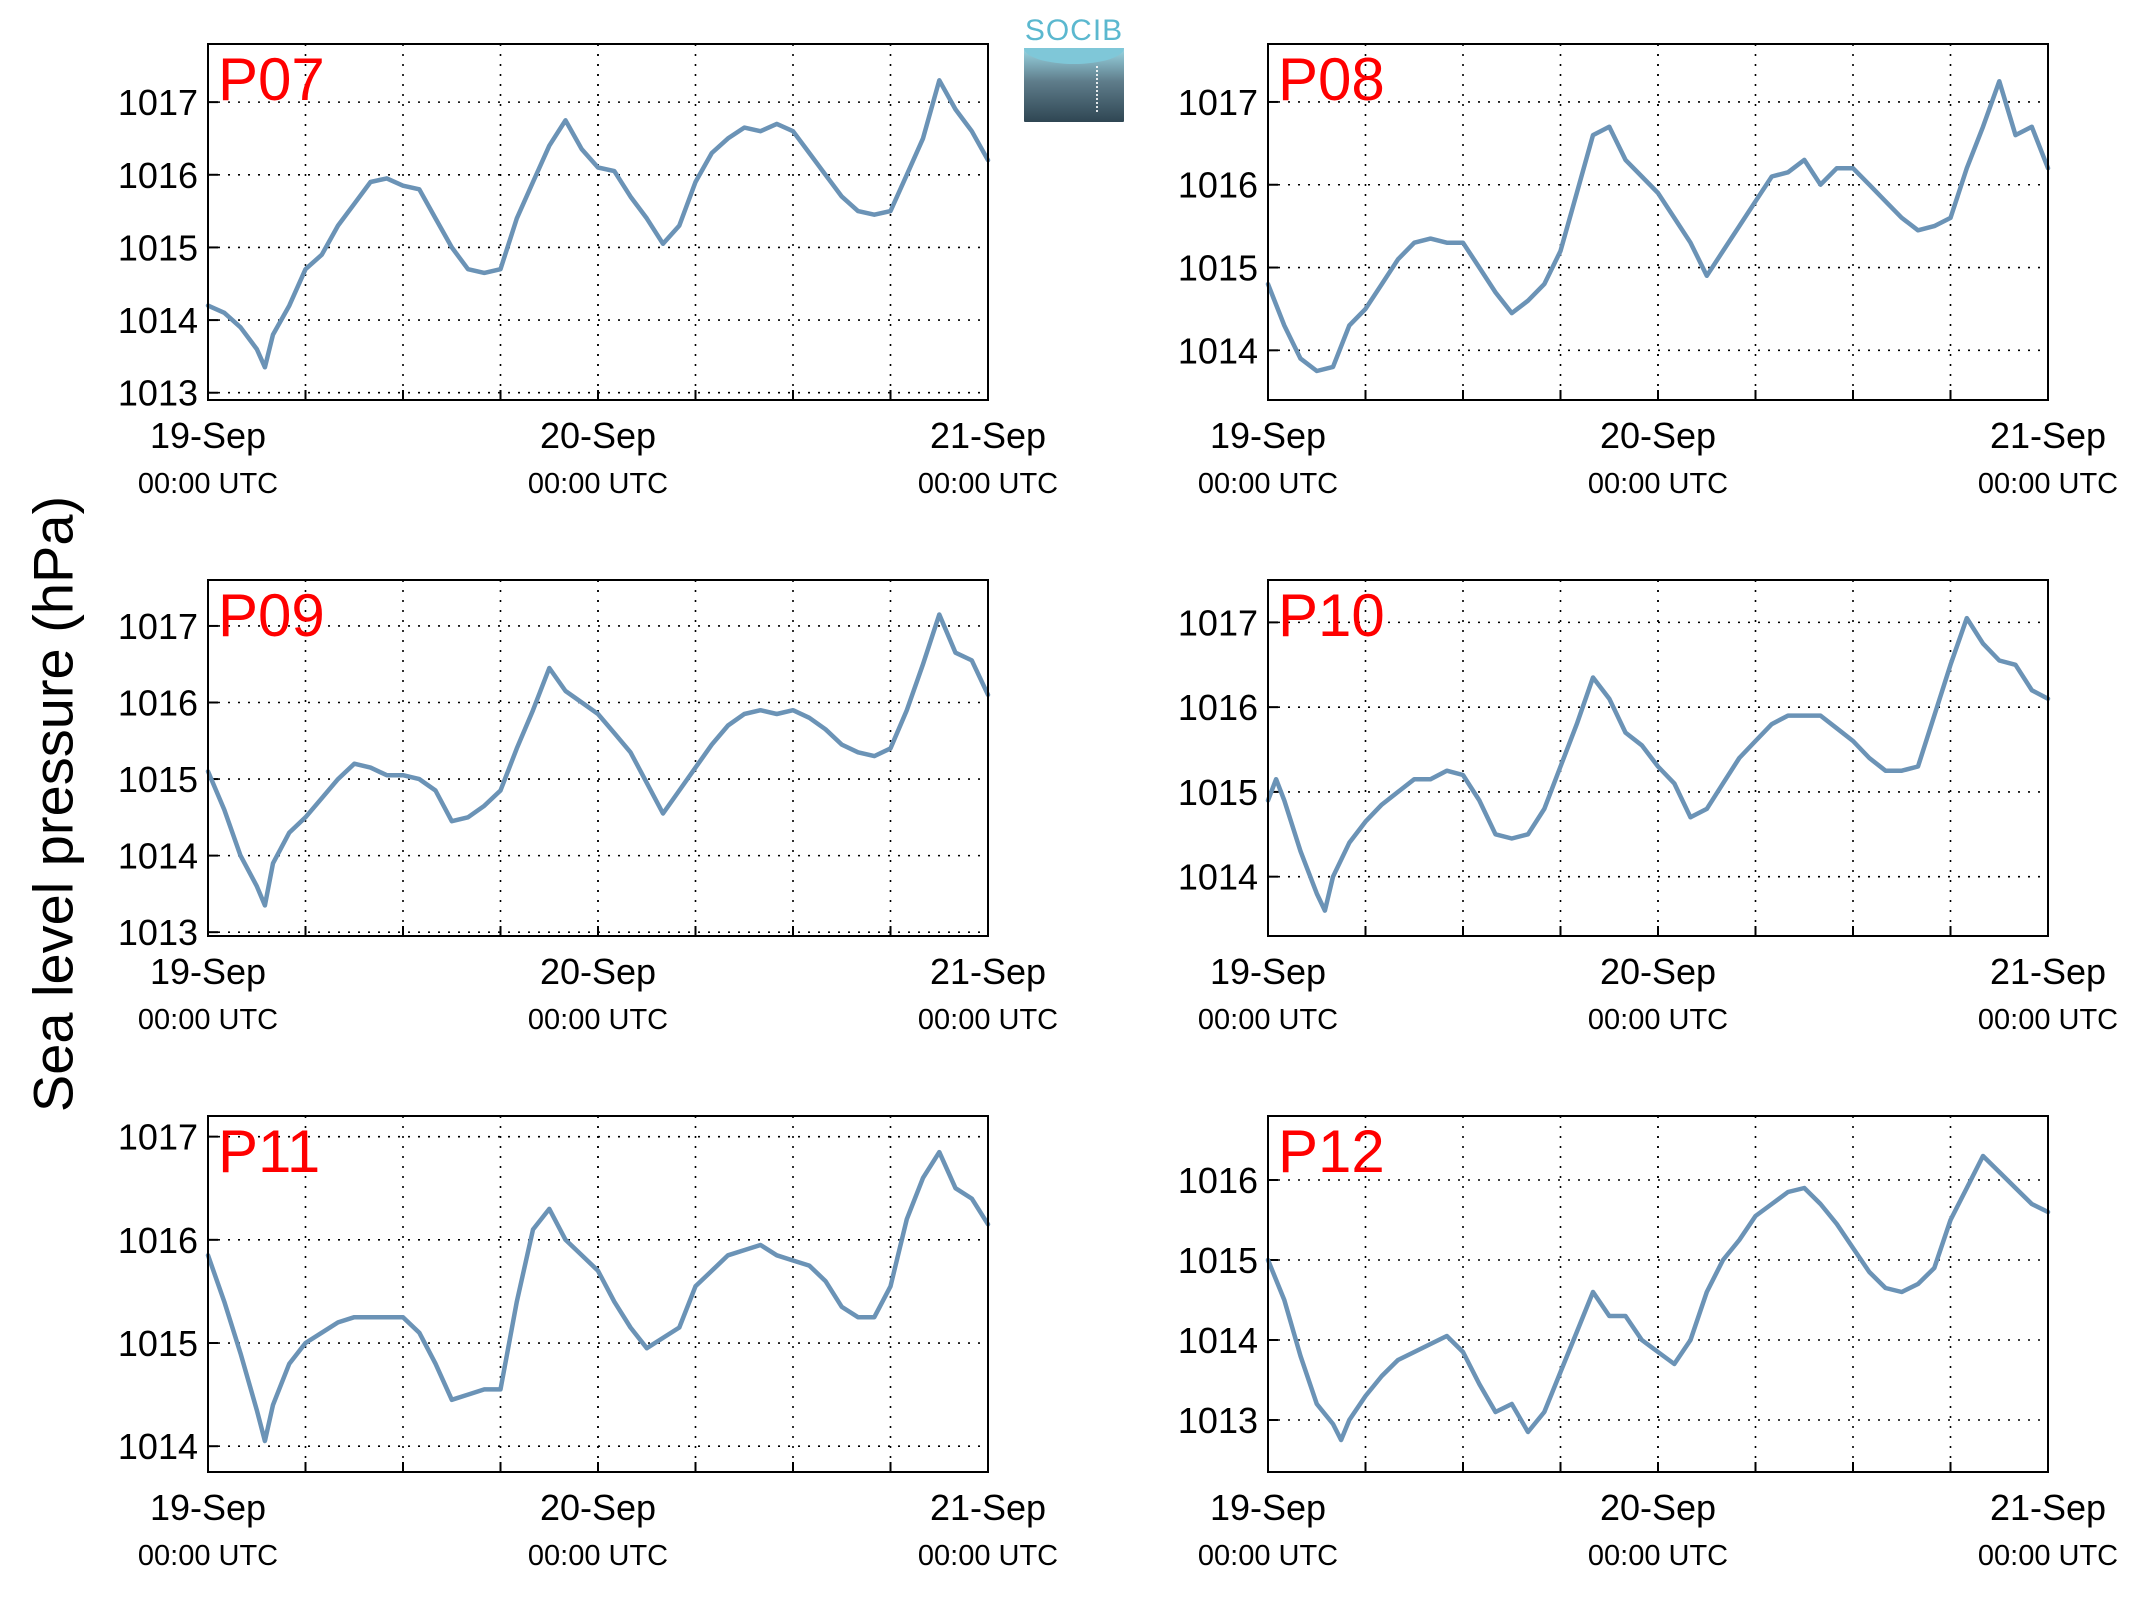  What do you see at coordinates (1658, 484) in the screenshot?
I see `pp08-xtick-sublabel-1: 00:00 UTC` at bounding box center [1658, 484].